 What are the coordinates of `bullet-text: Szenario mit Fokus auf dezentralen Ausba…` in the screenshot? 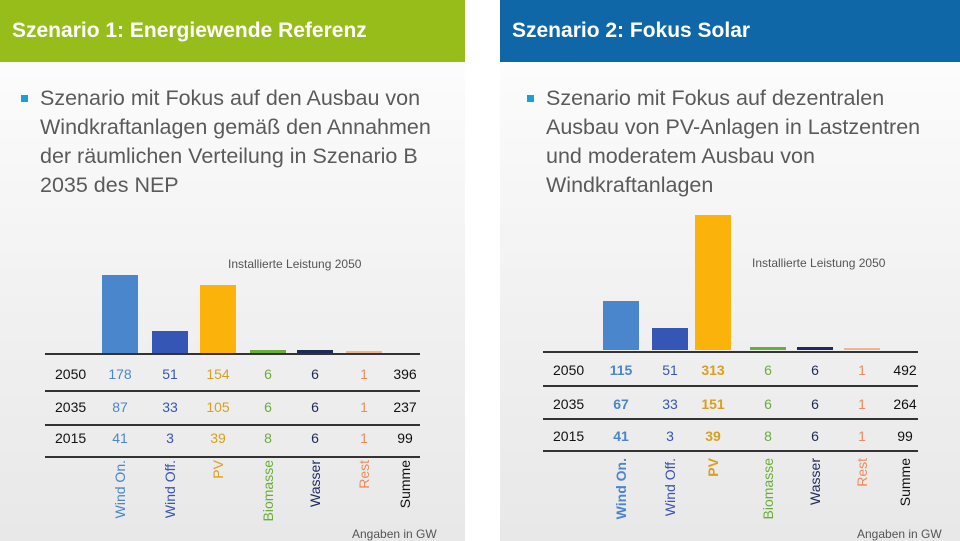 It's located at (733, 141).